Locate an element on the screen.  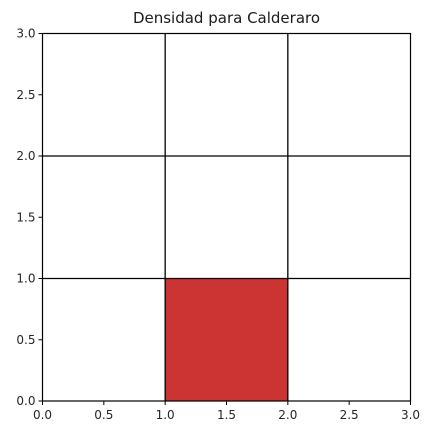
x-tick-label: 1.0 is located at coordinates (165, 415).